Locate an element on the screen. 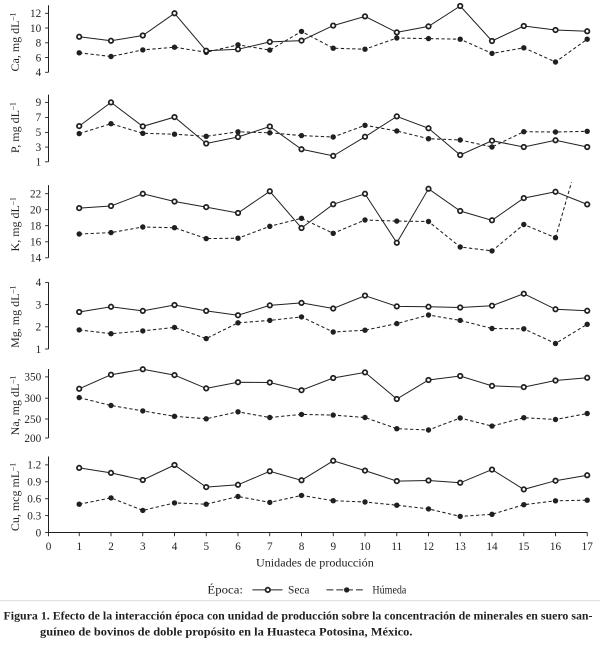 Image resolution: width=600 pixels, height=646 pixels. svg-text: 17 is located at coordinates (588, 547).